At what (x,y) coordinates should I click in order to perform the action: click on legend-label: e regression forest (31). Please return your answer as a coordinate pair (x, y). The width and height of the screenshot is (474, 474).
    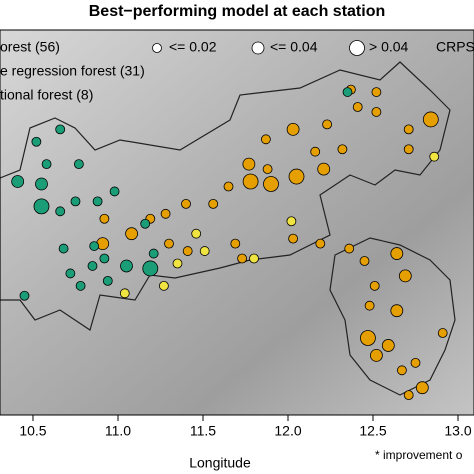
    Looking at the image, I should click on (72, 71).